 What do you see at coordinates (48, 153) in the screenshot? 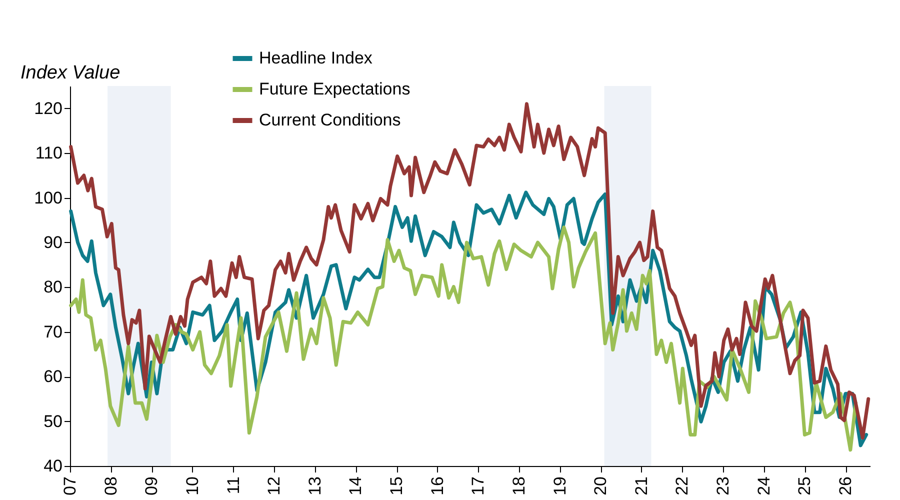
I see `y-tick-label: 110` at bounding box center [48, 153].